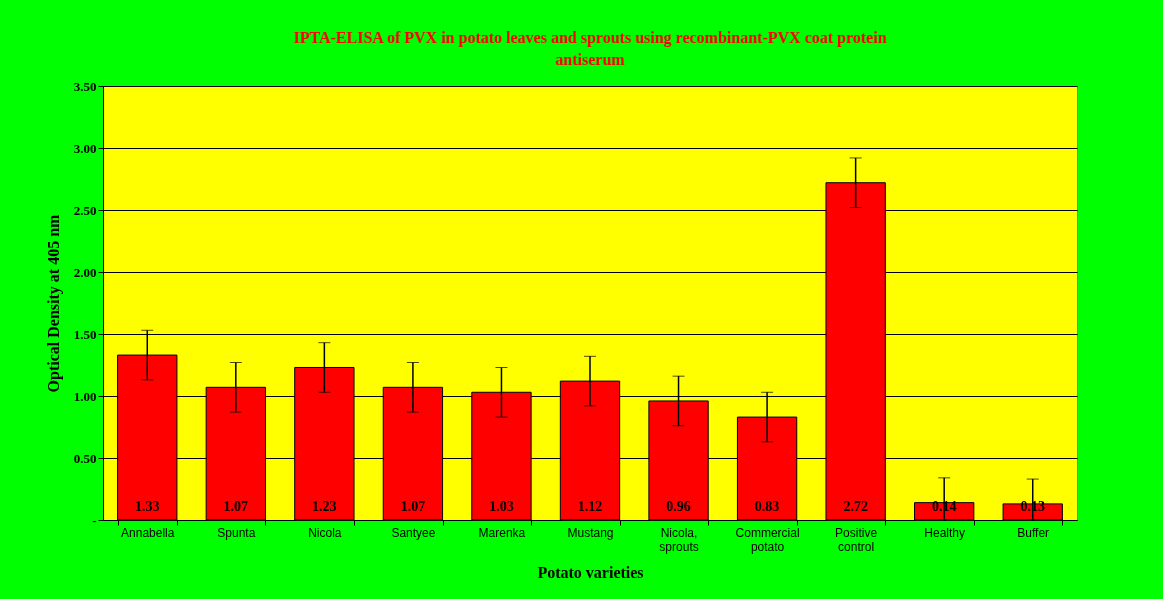 Image resolution: width=1163 pixels, height=599 pixels. Describe the element at coordinates (678, 506) in the screenshot. I see `data-label: 0.96` at that location.